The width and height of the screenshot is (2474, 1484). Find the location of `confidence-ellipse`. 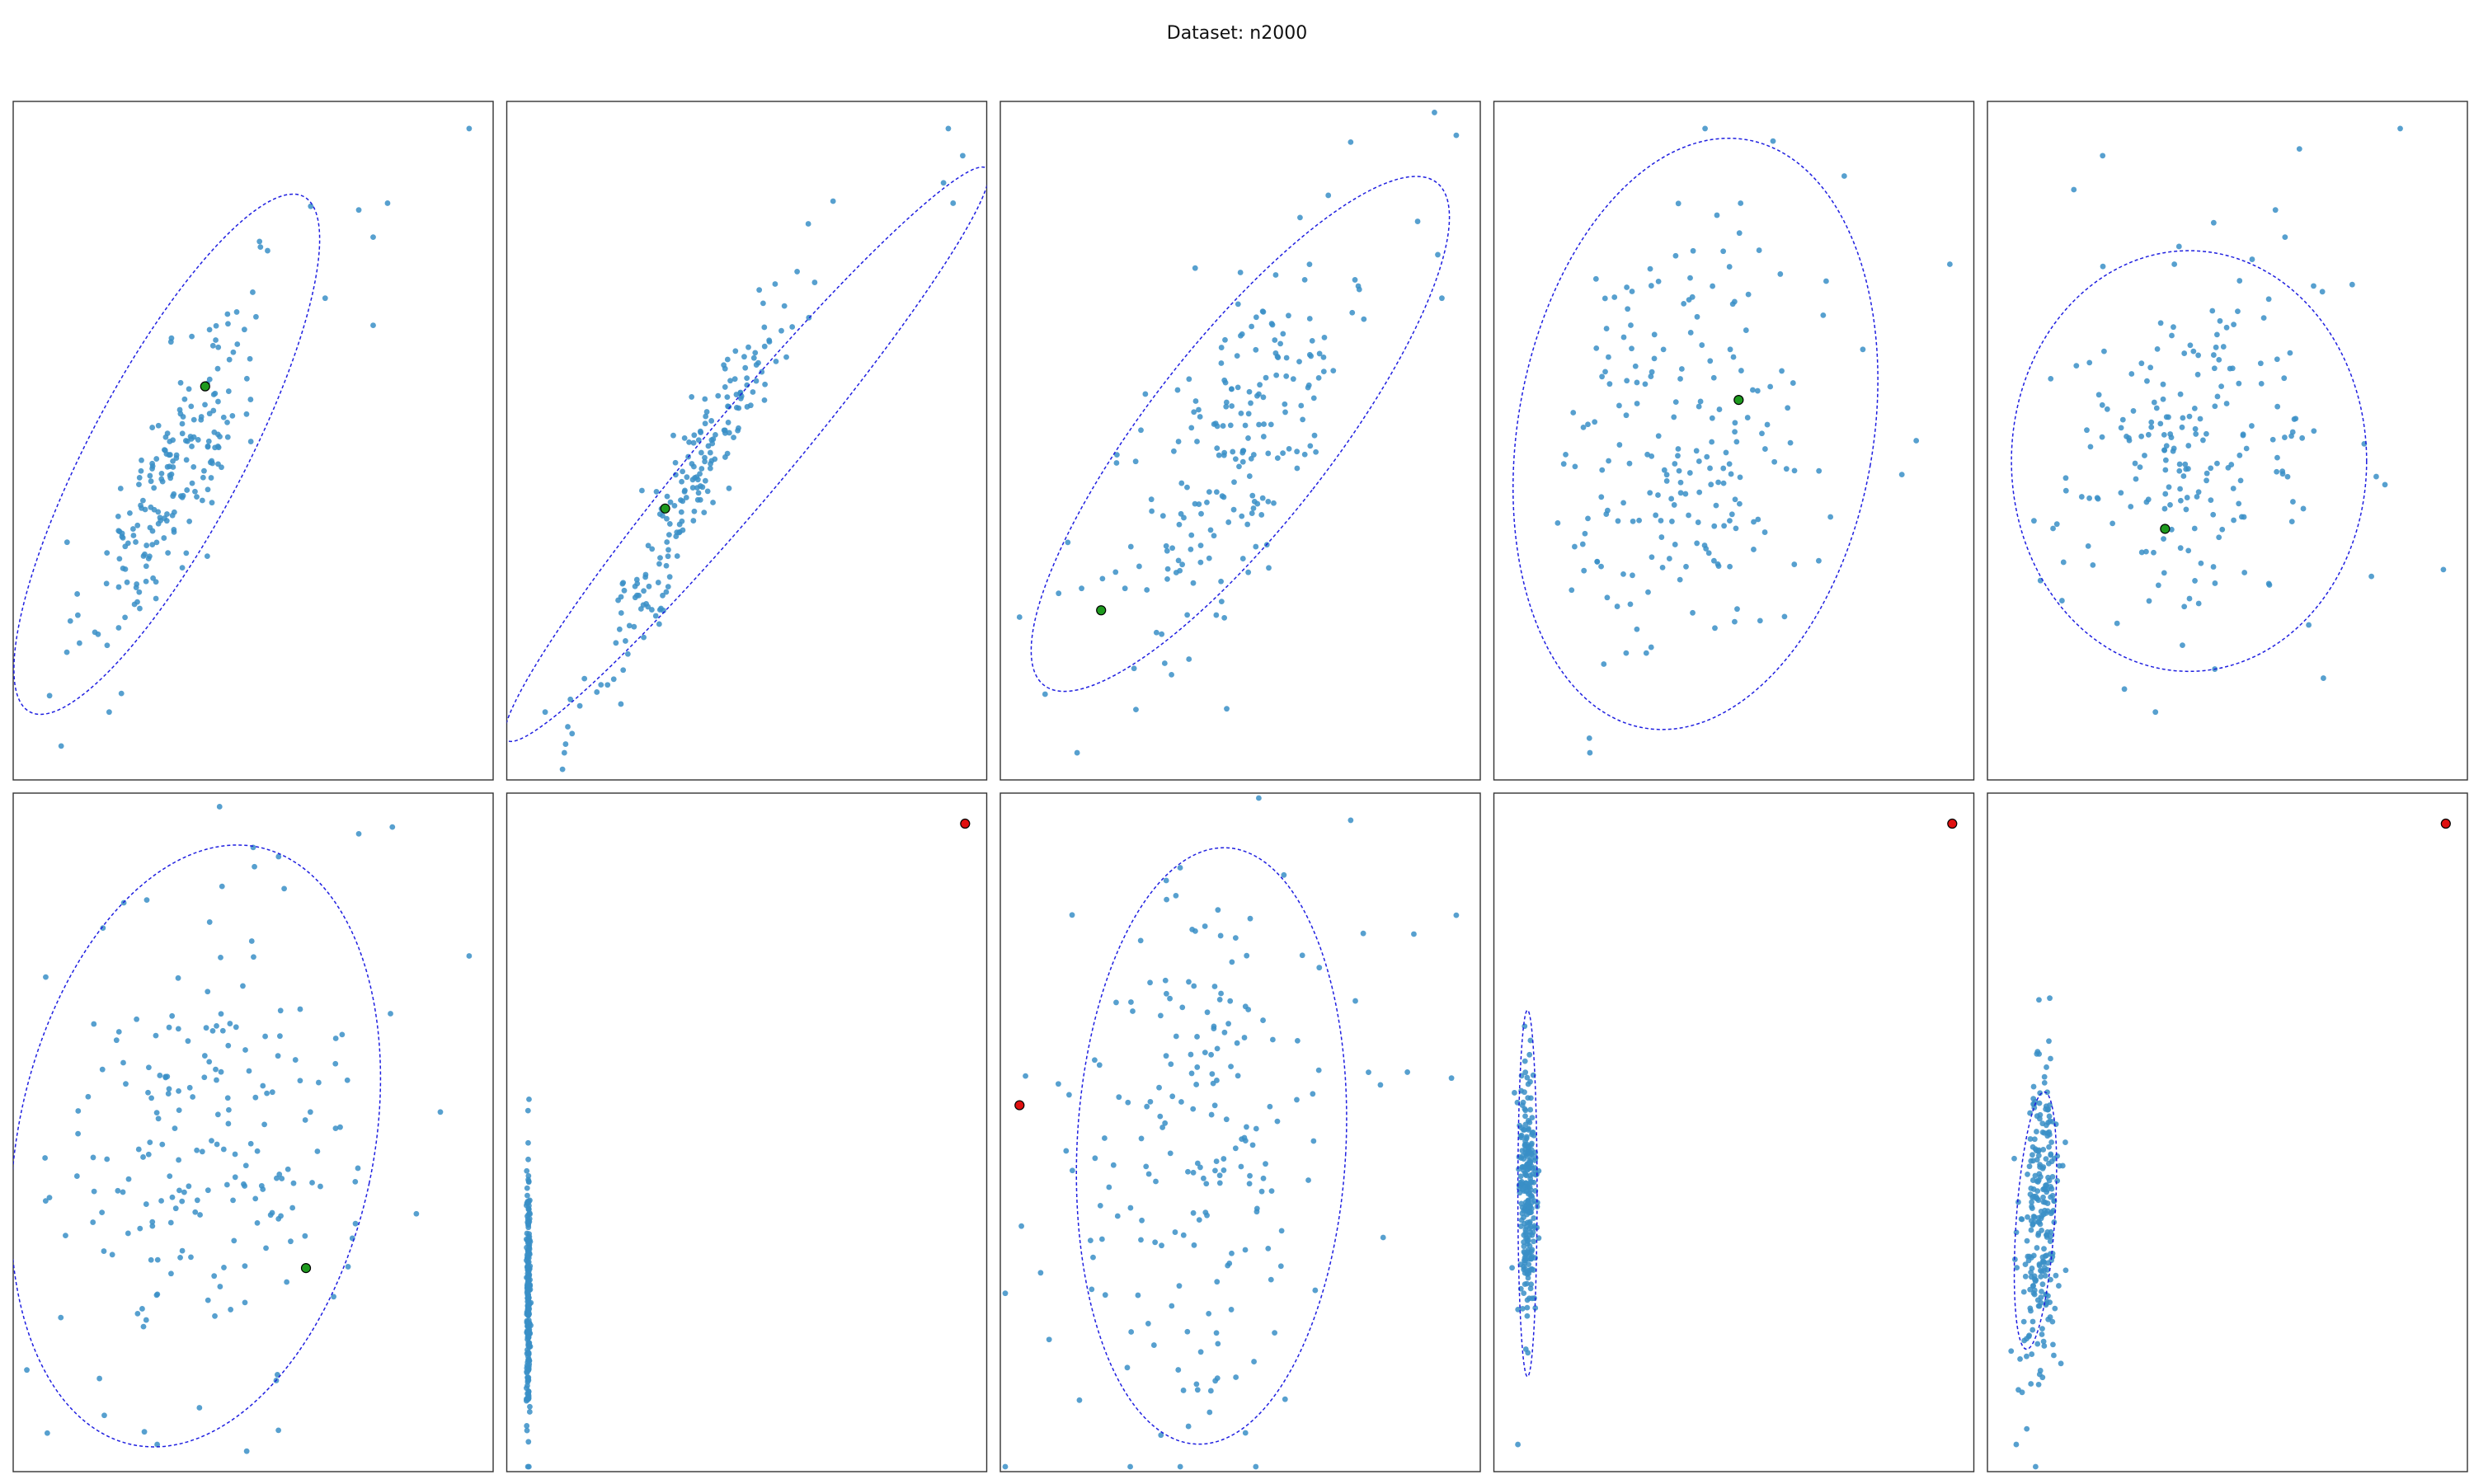

confidence-ellipse is located at coordinates (2189, 461).